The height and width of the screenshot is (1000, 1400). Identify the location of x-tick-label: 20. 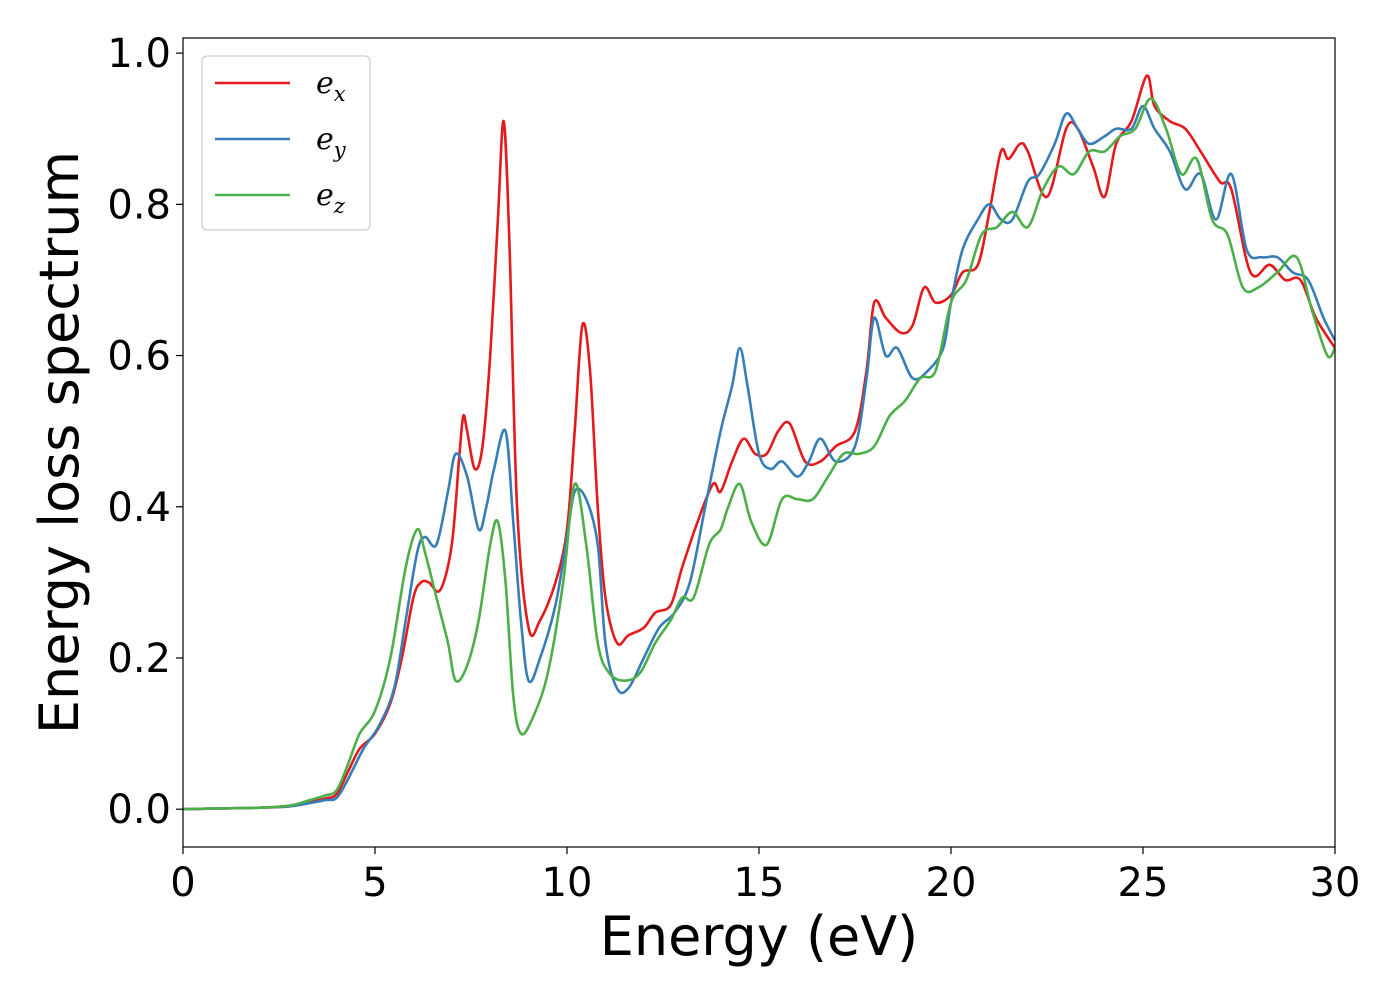
(951, 883).